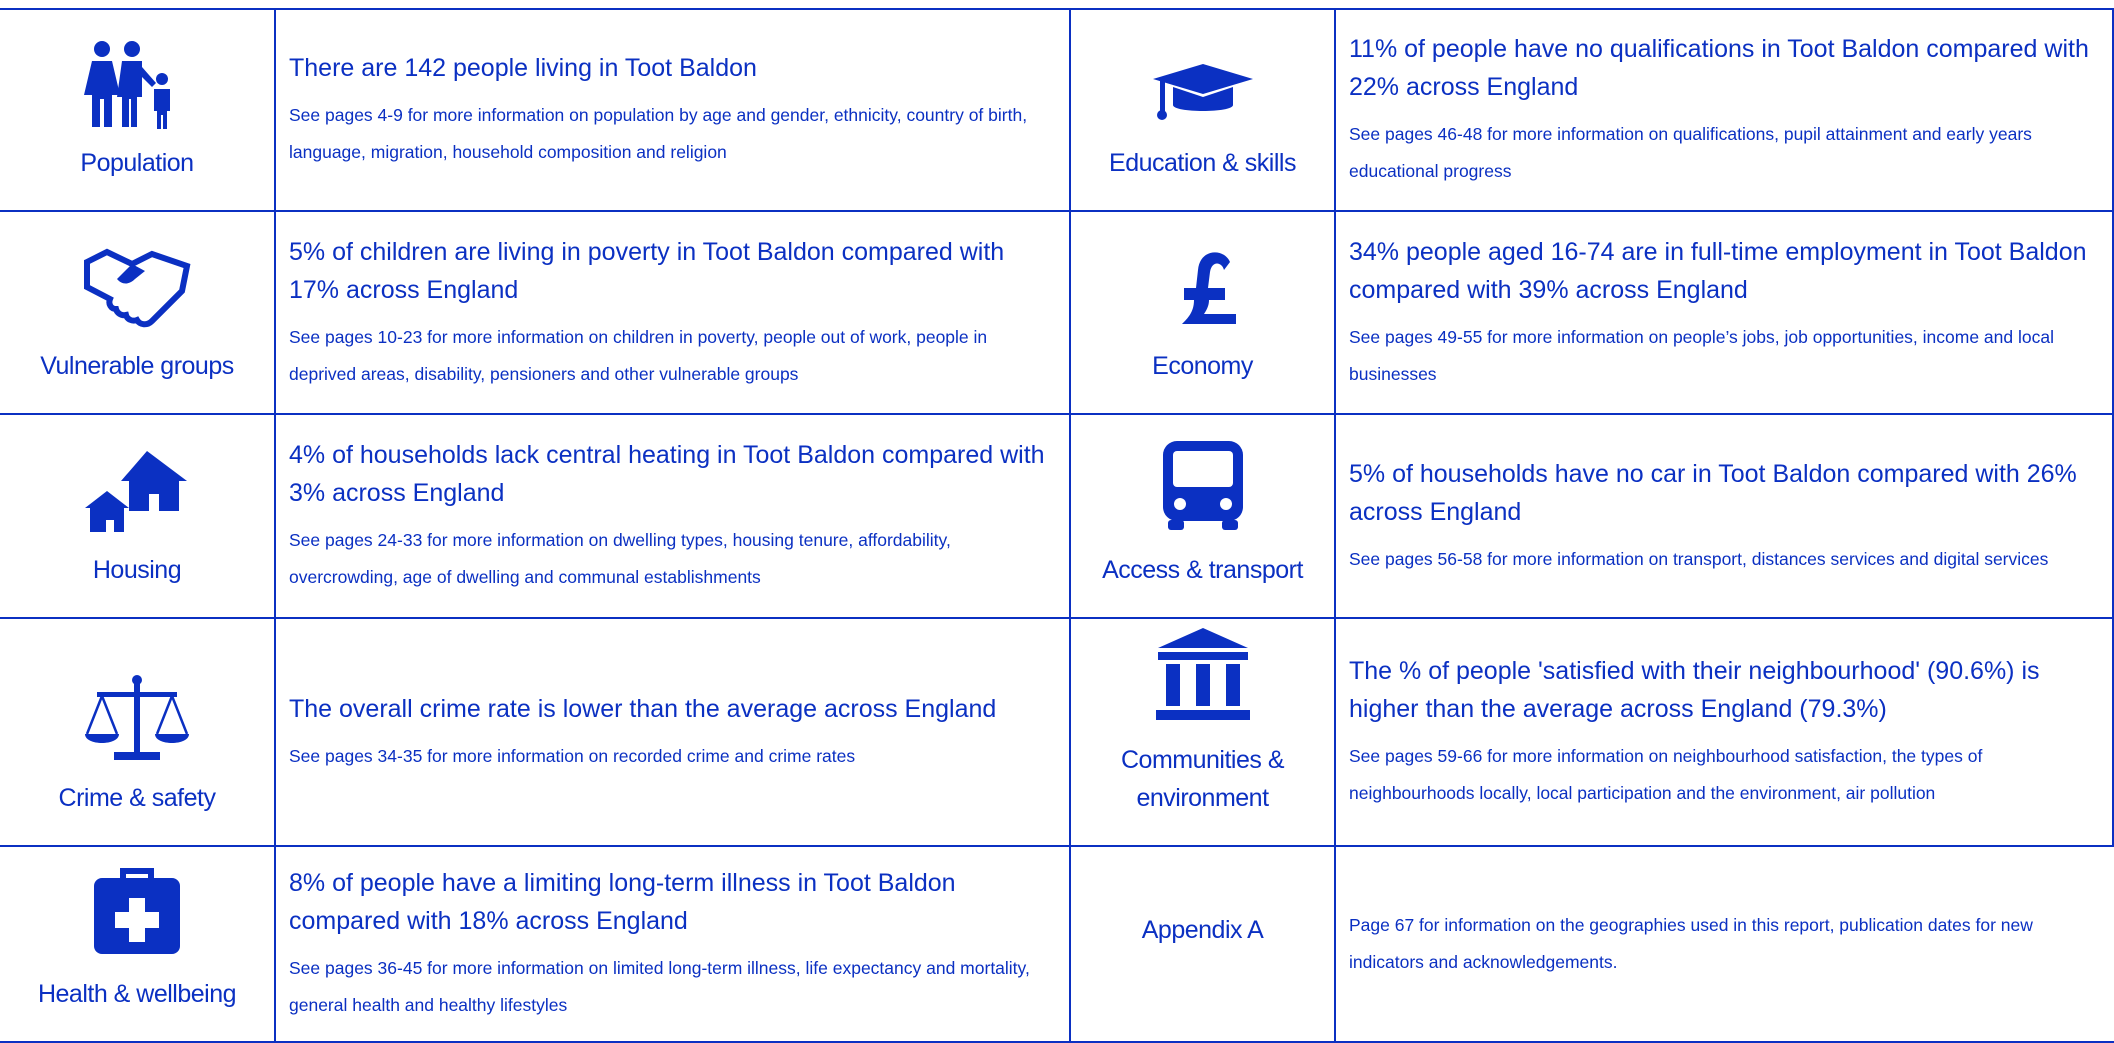  I want to click on topic-cell: Vulnerable groups, so click(138, 313).